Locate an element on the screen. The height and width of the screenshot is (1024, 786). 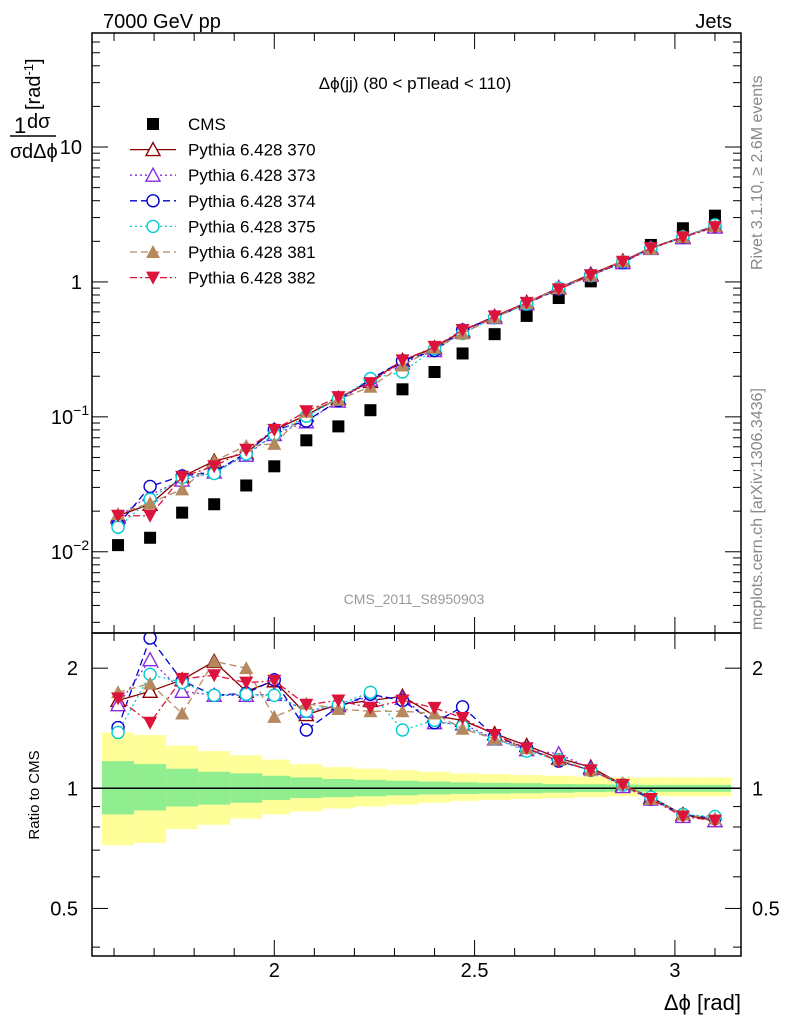
ratio-y-tick-label-left: 1 is located at coordinates (72, 789).